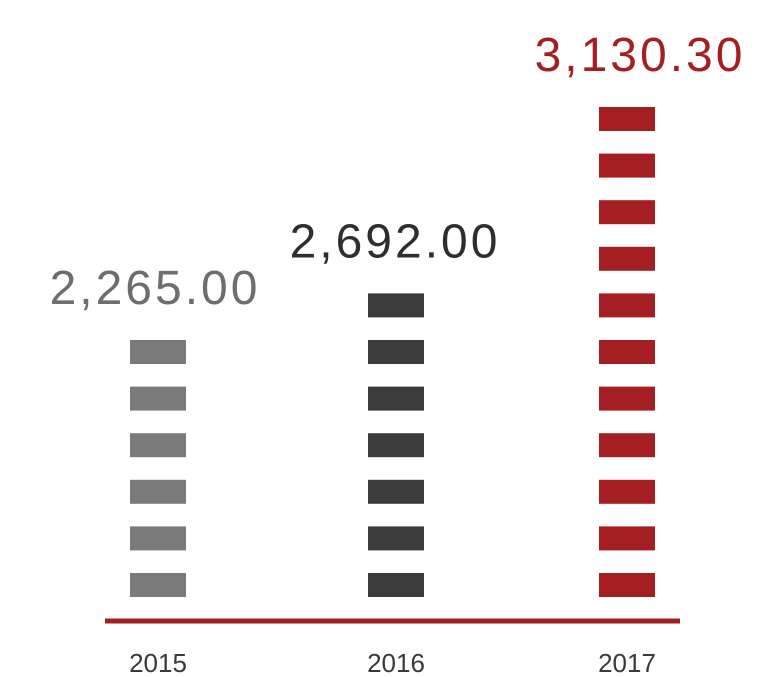 The image size is (780, 677). Describe the element at coordinates (396, 662) in the screenshot. I see `x-tick-label-2016: 2016` at that location.